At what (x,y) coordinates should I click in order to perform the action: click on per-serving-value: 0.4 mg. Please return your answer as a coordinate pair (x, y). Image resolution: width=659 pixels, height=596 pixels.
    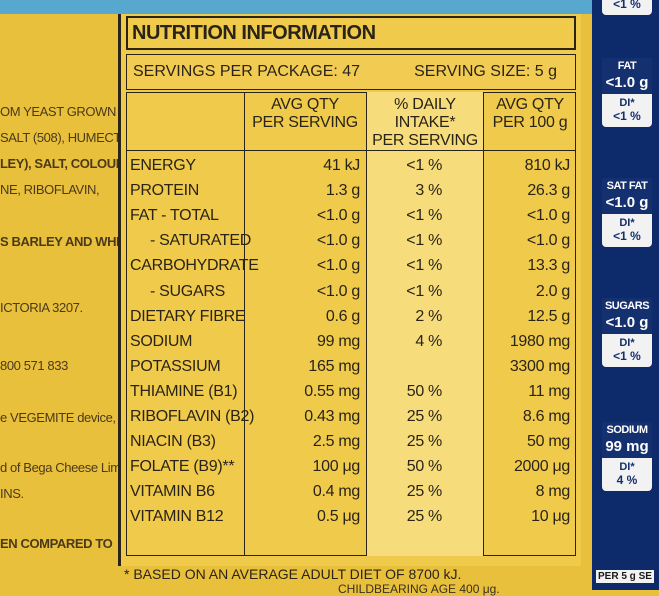
    Looking at the image, I should click on (336, 492).